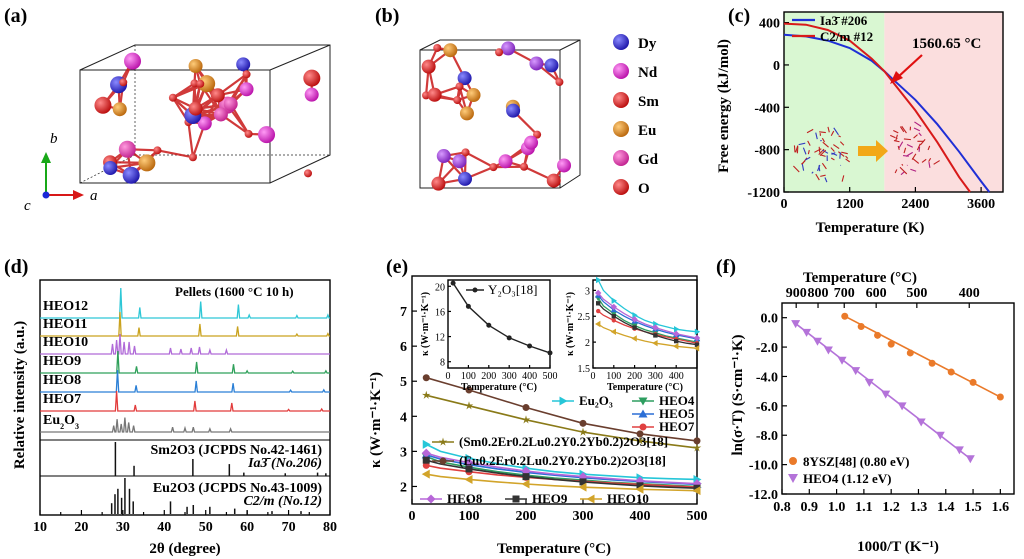 The image size is (1024, 559). What do you see at coordinates (767, 377) in the screenshot?
I see `f-ytick-label: -4.0` at bounding box center [767, 377].